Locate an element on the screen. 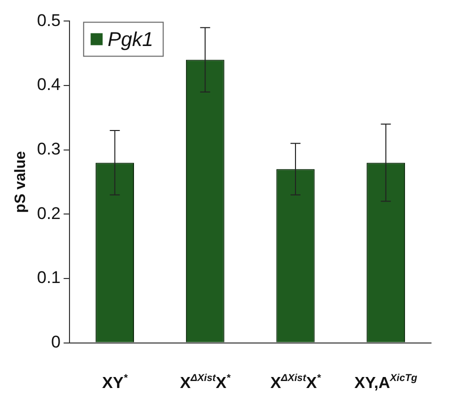 The image size is (451, 400). y-tick-label: 0.4 is located at coordinates (48, 84).